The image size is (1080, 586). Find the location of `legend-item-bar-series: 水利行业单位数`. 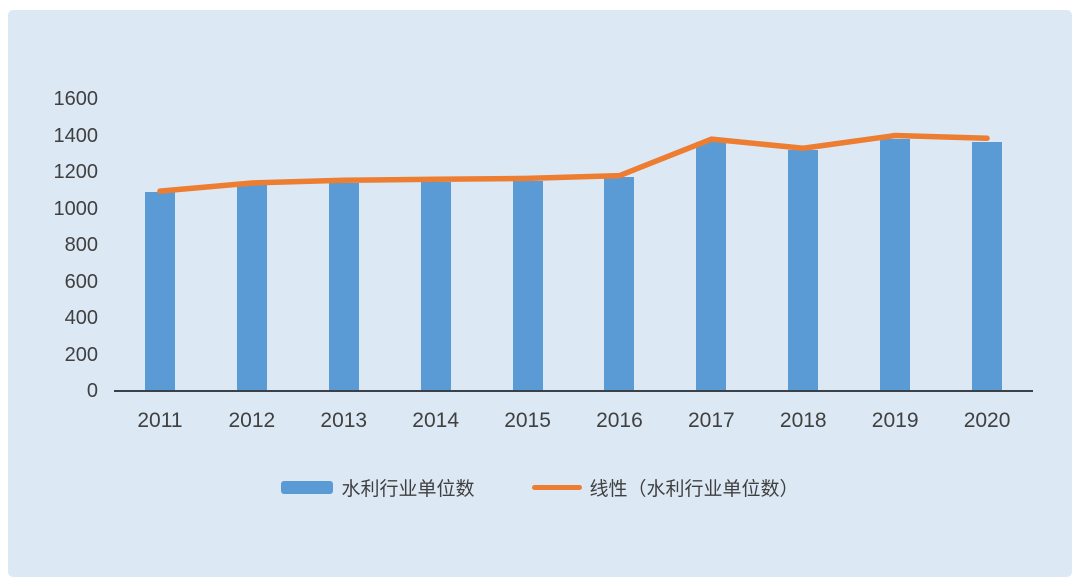

legend-item-bar-series: 水利行业单位数 is located at coordinates (378, 487).